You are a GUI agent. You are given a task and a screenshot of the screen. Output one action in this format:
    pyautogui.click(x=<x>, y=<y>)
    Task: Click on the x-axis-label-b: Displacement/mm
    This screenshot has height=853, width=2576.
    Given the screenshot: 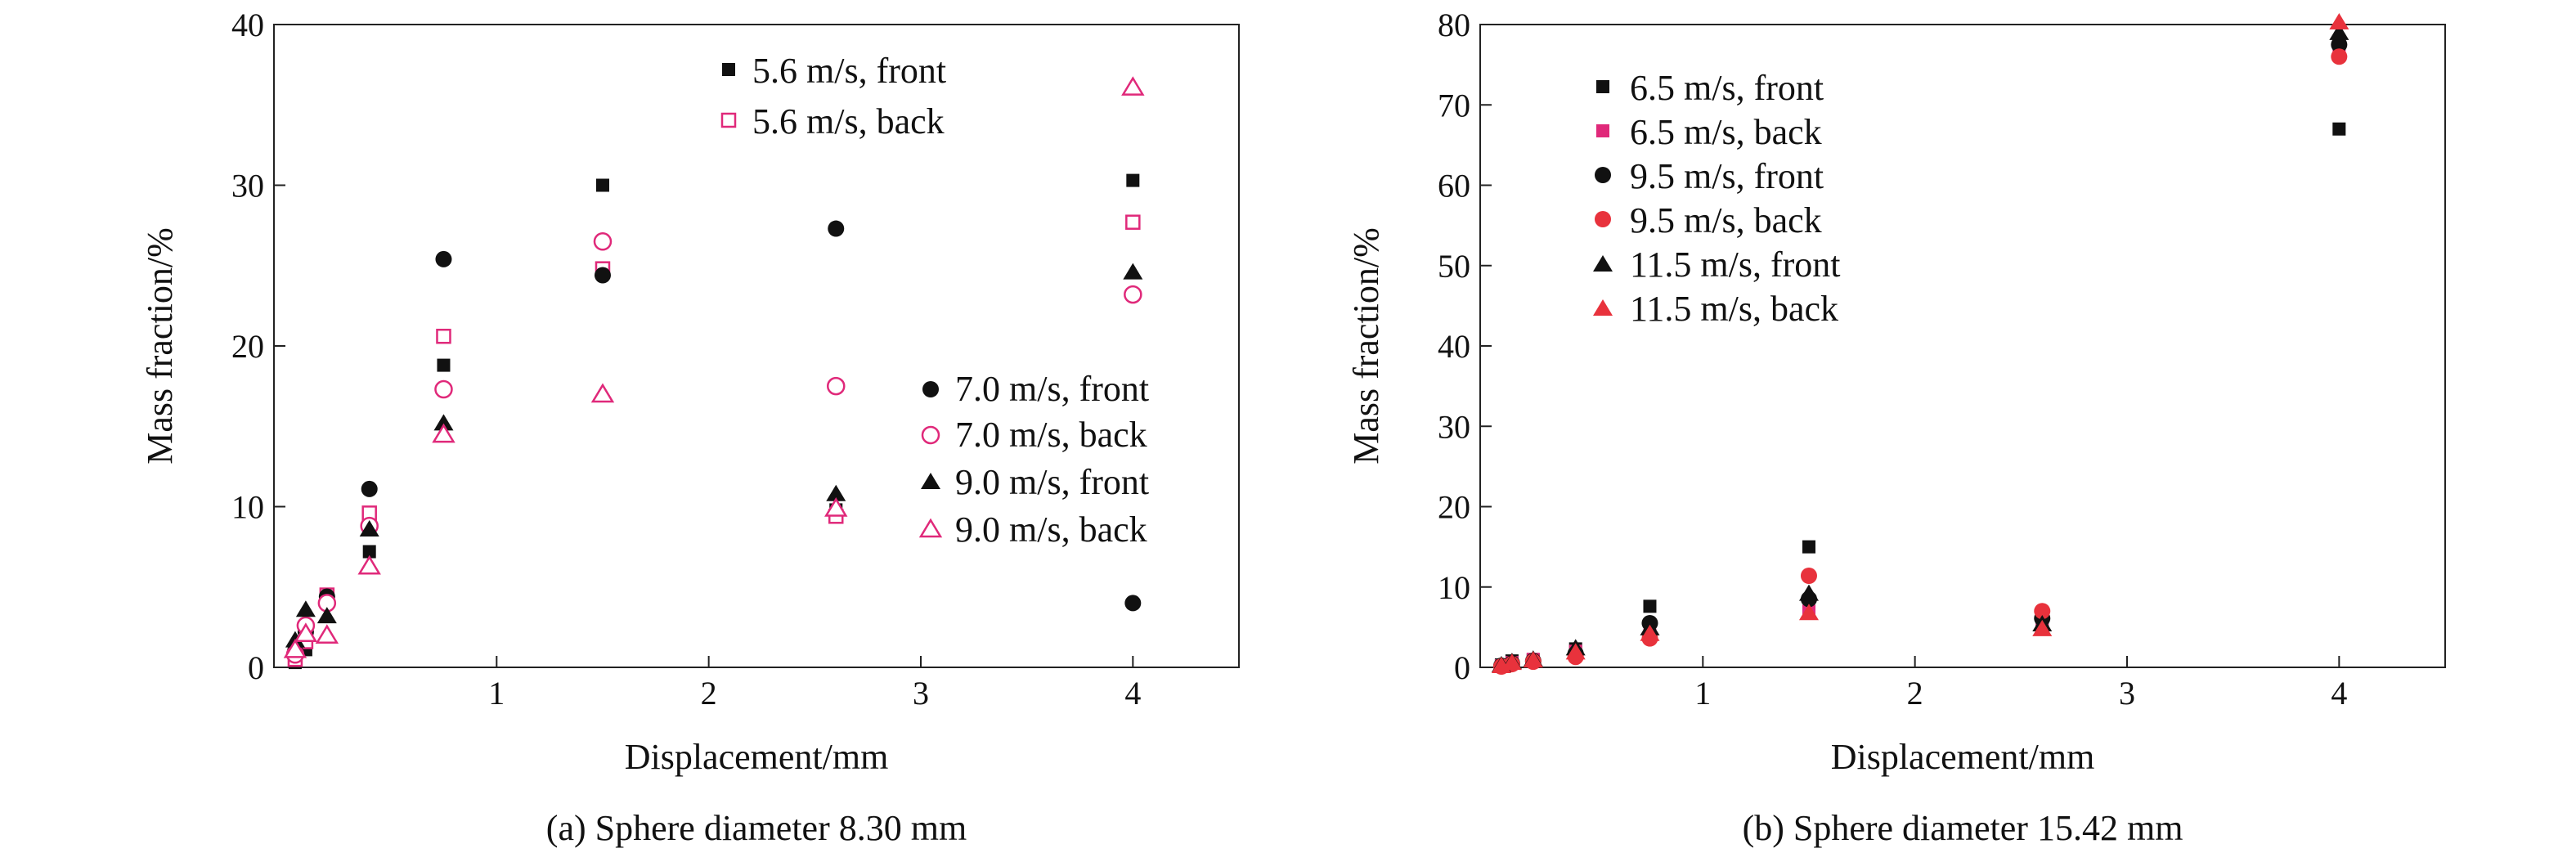 What is the action you would take?
    pyautogui.click(x=1963, y=757)
    